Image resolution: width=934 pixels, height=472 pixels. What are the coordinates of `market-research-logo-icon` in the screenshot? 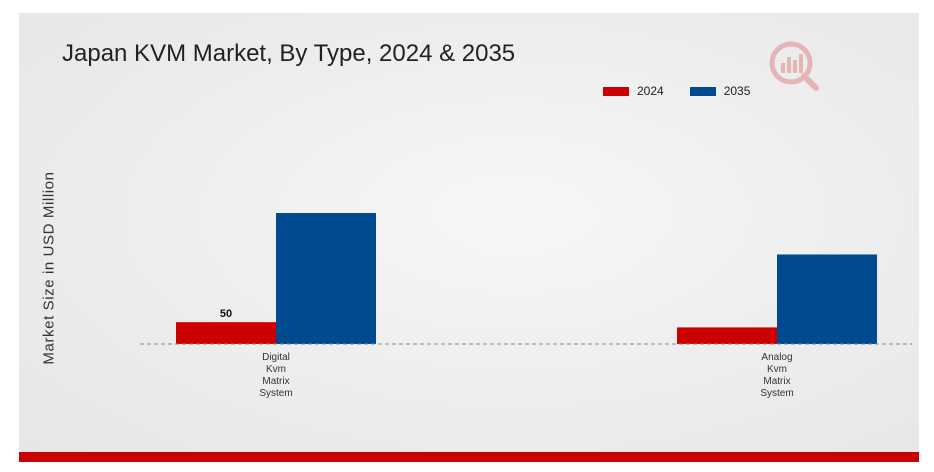 It's located at (794, 66).